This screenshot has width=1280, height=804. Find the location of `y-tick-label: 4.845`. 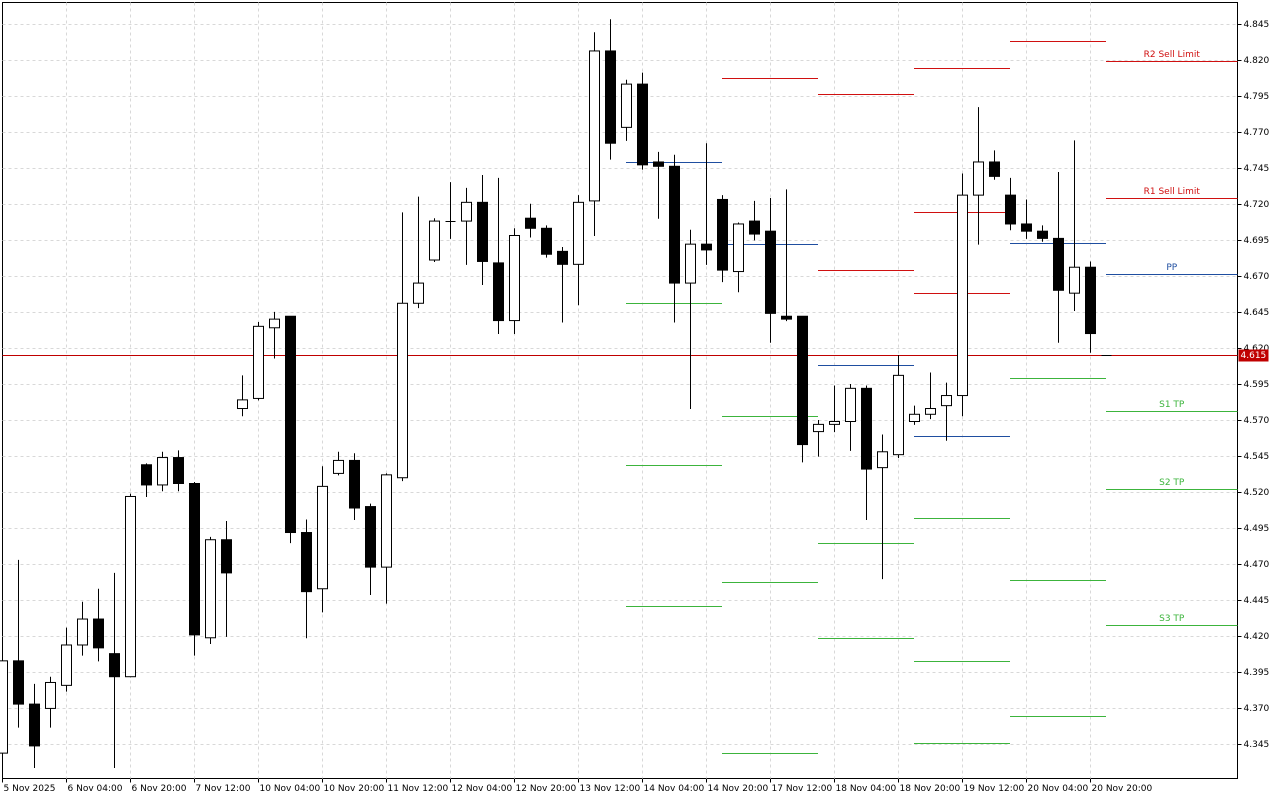

y-tick-label: 4.845 is located at coordinates (1257, 25).